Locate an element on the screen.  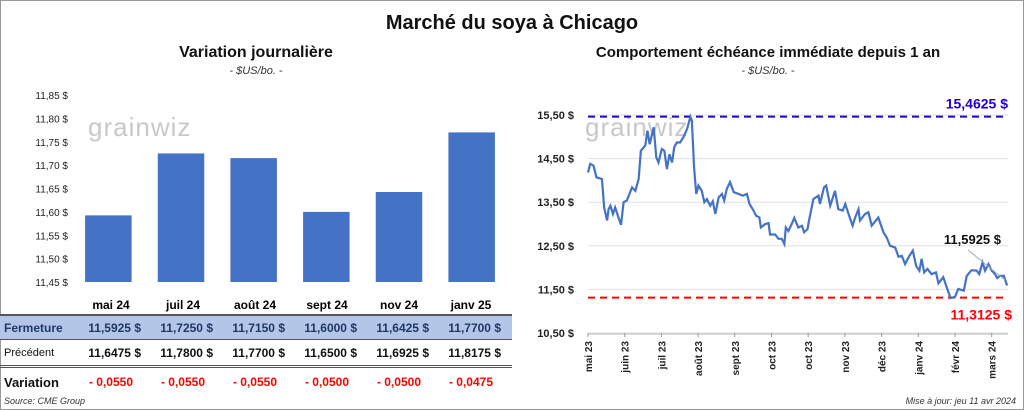
cell-prev: 11,6475 $ is located at coordinates (114, 352).